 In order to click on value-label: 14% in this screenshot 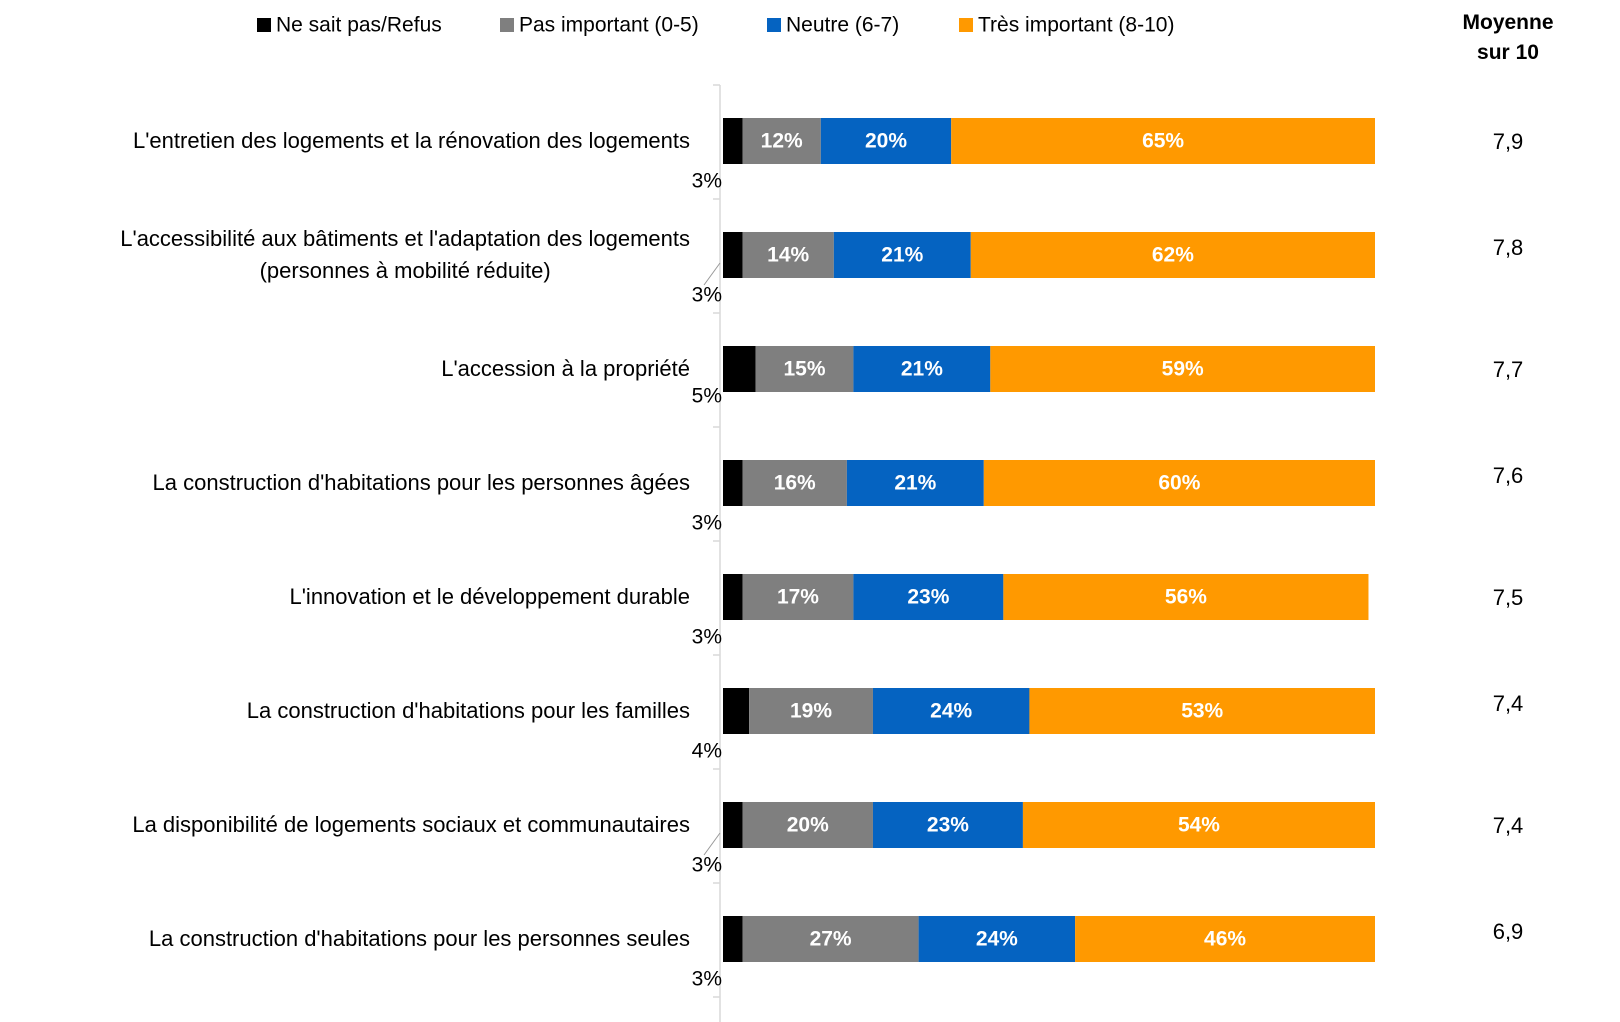, I will do `click(788, 255)`.